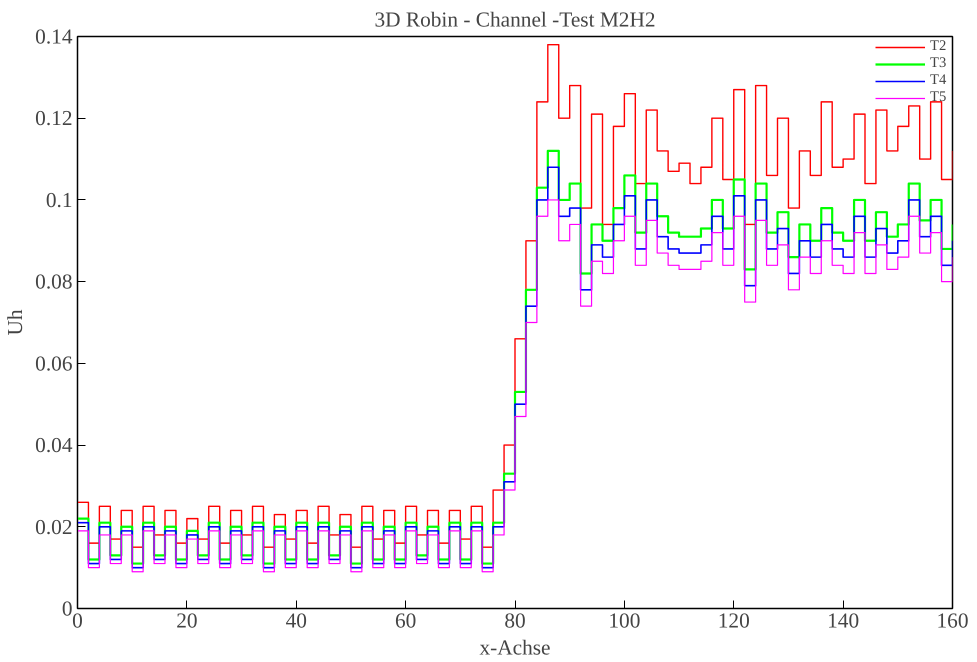 The image size is (977, 662). Describe the element at coordinates (515, 620) in the screenshot. I see `x-tick-label: 80` at that location.